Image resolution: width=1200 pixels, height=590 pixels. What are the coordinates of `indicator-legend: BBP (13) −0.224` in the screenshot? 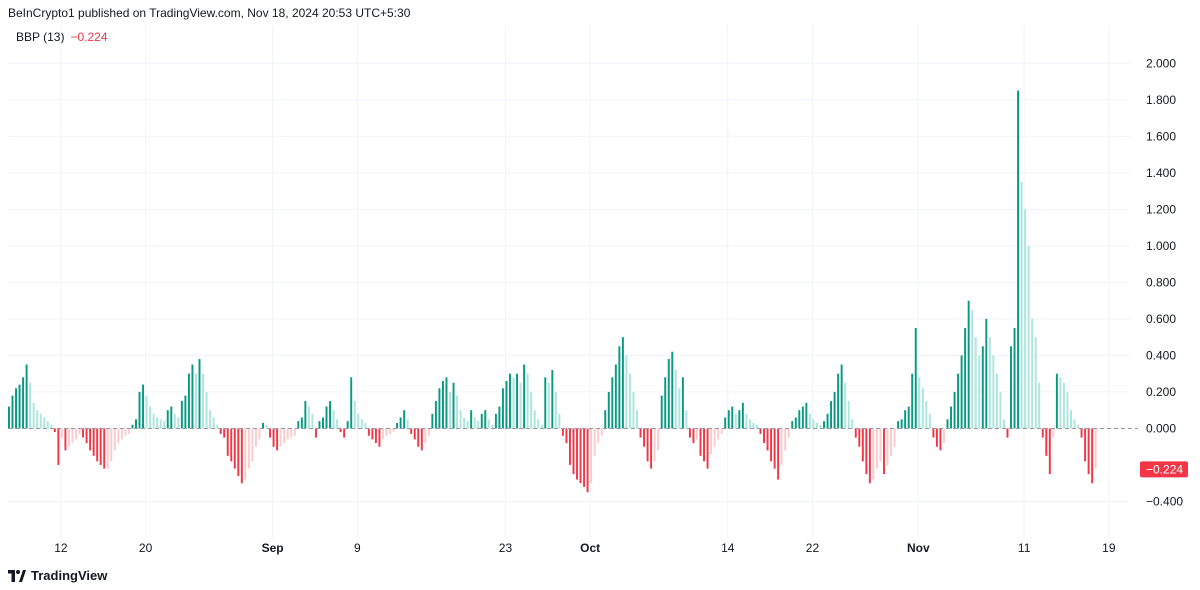 It's located at (62, 37).